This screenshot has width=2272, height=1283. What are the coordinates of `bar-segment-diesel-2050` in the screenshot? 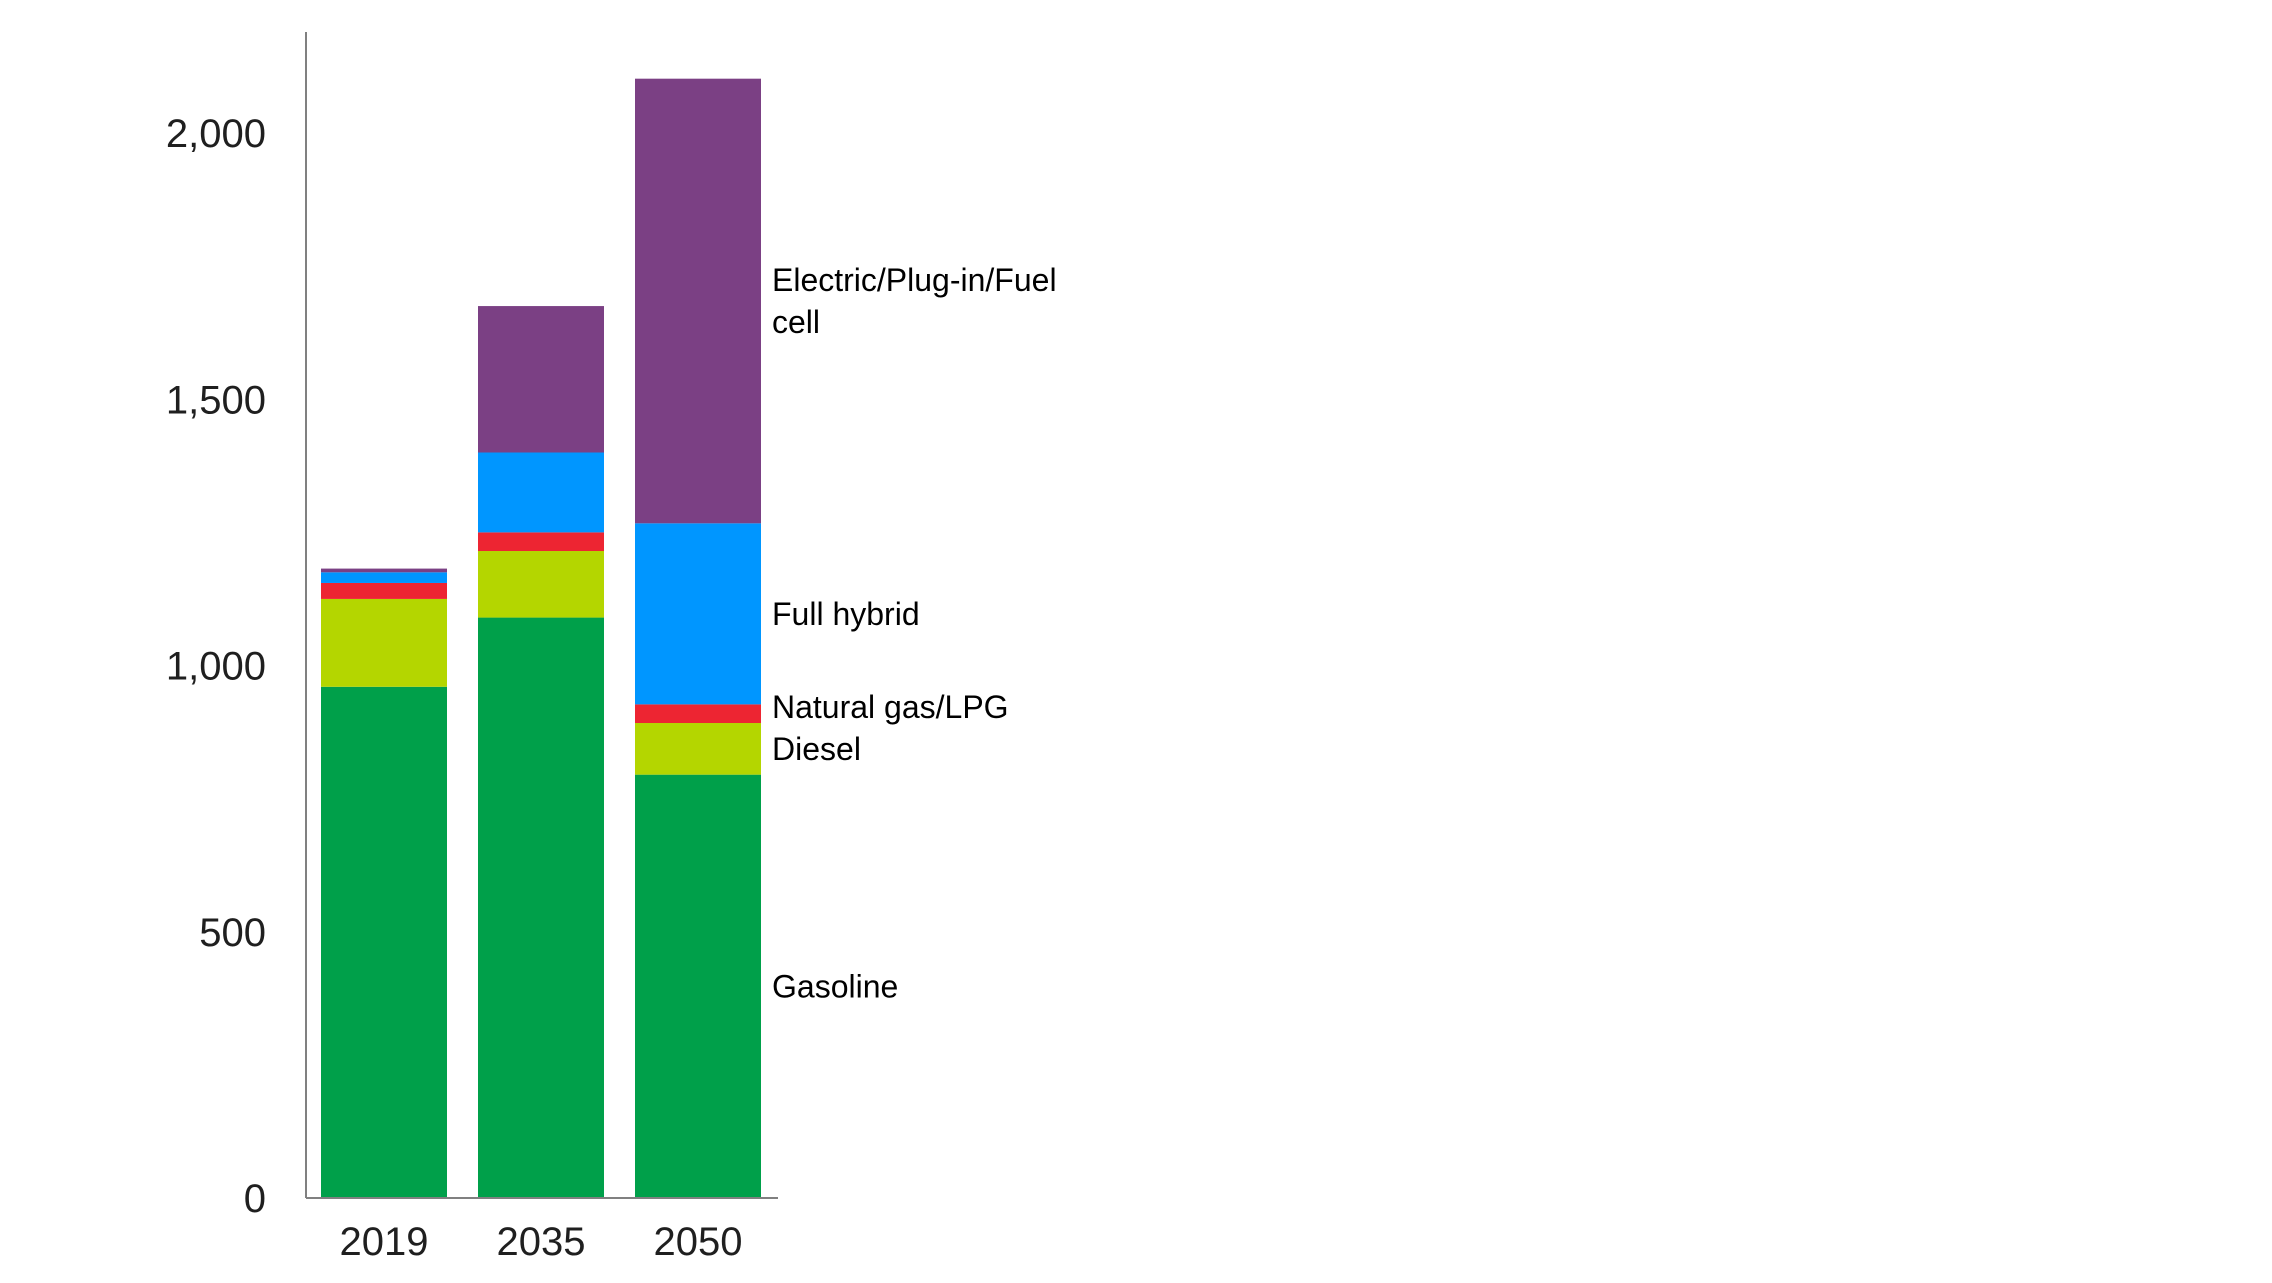 It's located at (698, 749).